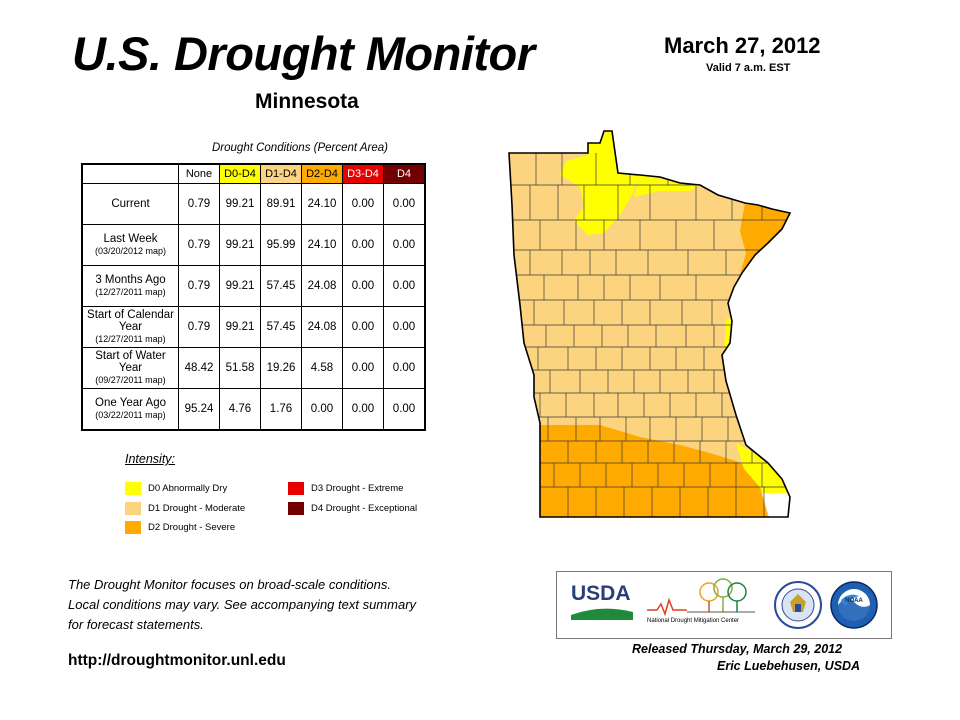 The width and height of the screenshot is (960, 720). Describe the element at coordinates (602, 614) in the screenshot. I see `usda-logo-swoosh` at that location.